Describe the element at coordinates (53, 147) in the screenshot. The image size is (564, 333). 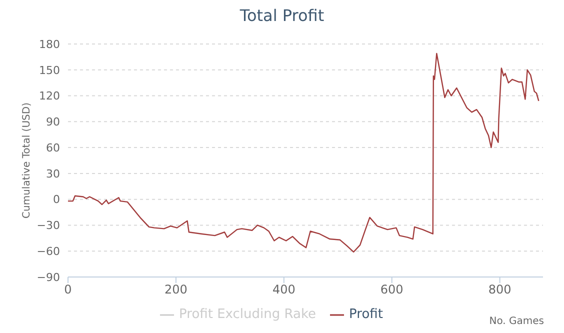
I see `y-tick-label: 60` at that location.